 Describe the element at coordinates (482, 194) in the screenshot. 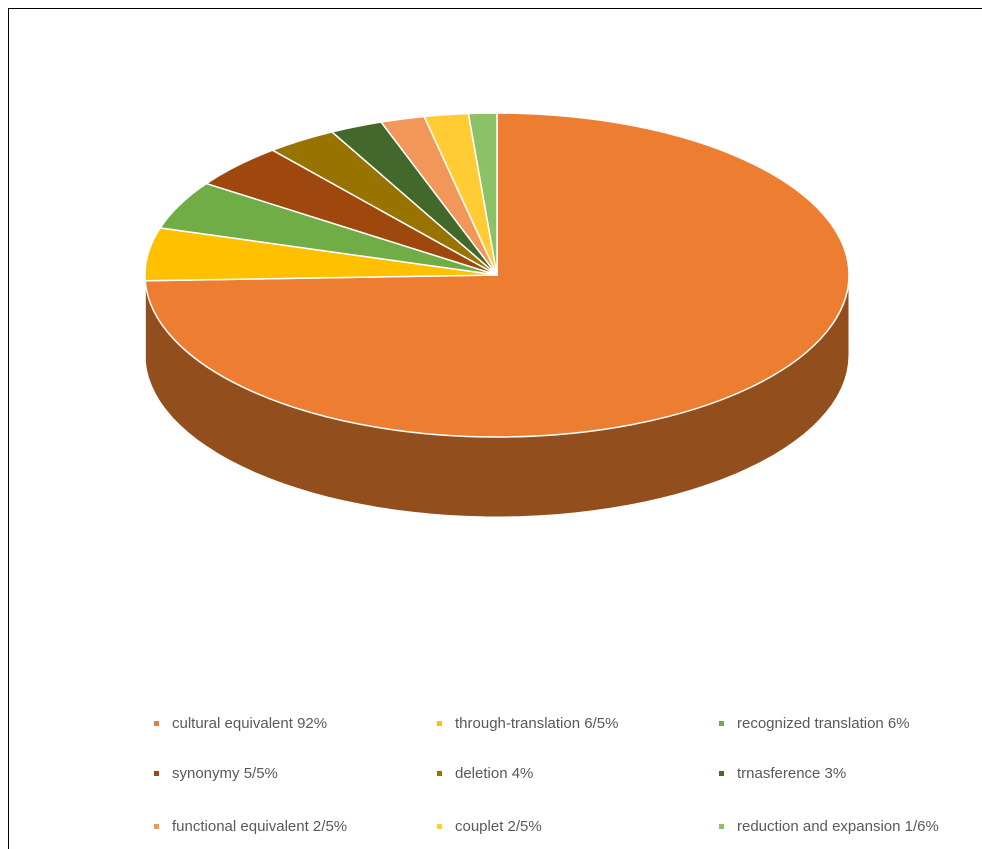

I see `pie-slice` at that location.